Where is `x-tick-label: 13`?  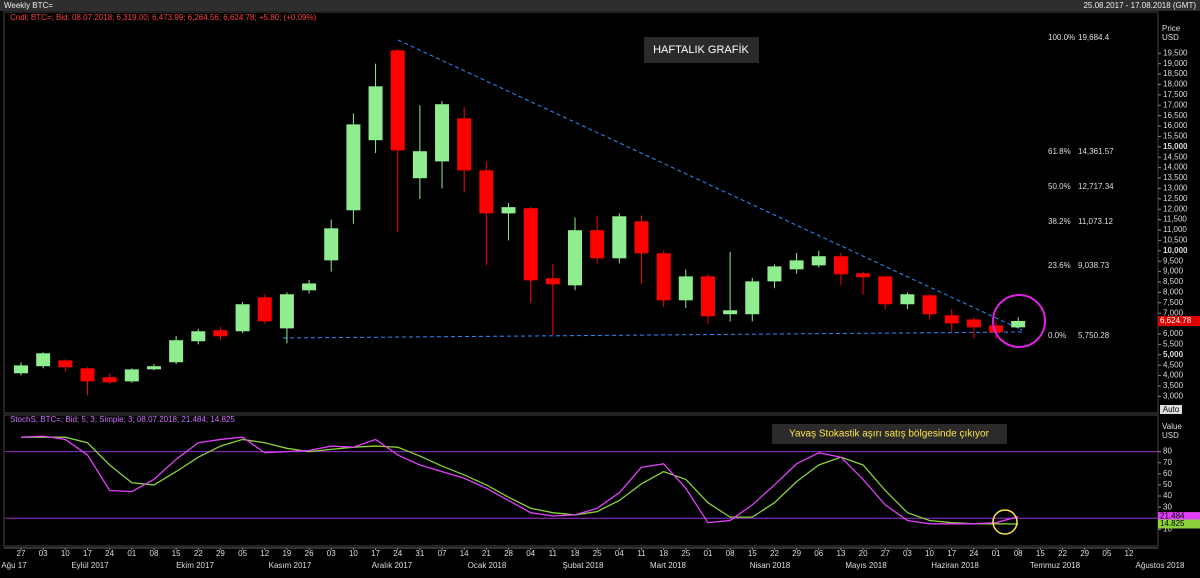 x-tick-label: 13 is located at coordinates (840, 553).